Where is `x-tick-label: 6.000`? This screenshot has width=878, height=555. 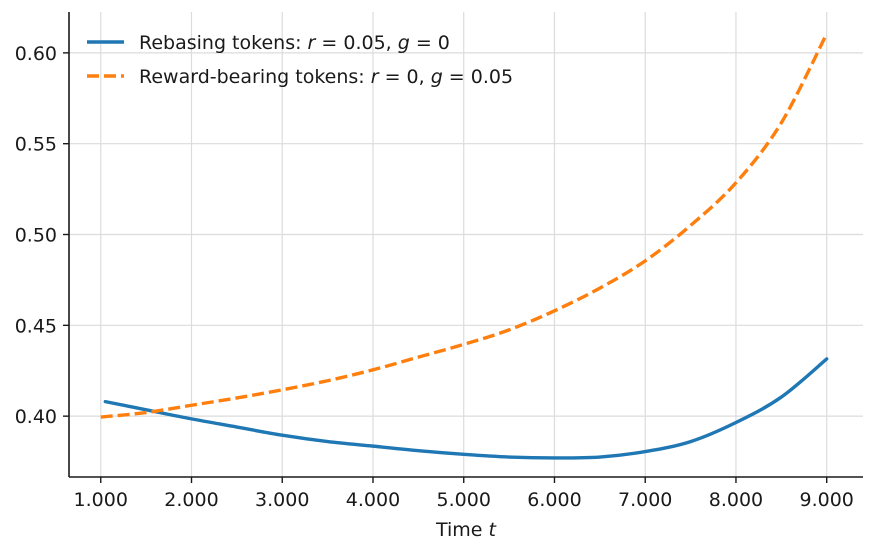 x-tick-label: 6.000 is located at coordinates (554, 500).